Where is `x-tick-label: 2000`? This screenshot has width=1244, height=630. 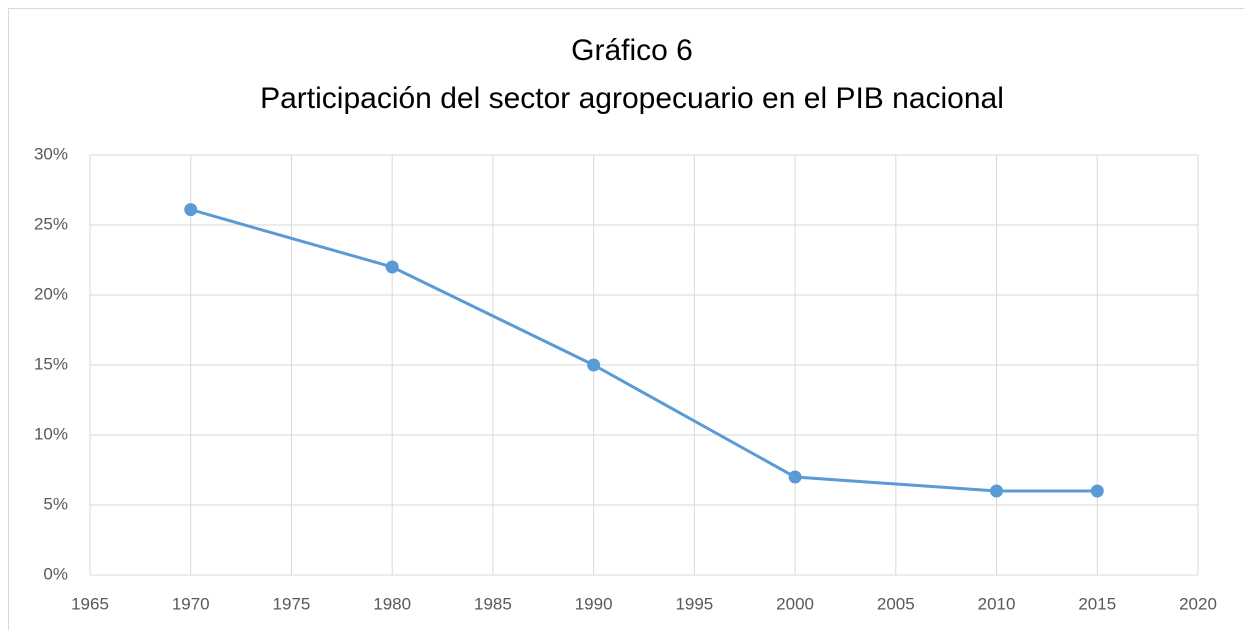 x-tick-label: 2000 is located at coordinates (795, 603).